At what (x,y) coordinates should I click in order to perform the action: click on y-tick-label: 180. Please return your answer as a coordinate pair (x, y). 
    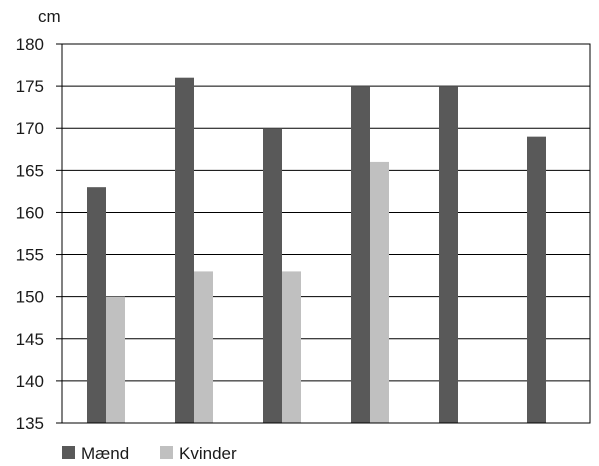
    Looking at the image, I should click on (30, 44).